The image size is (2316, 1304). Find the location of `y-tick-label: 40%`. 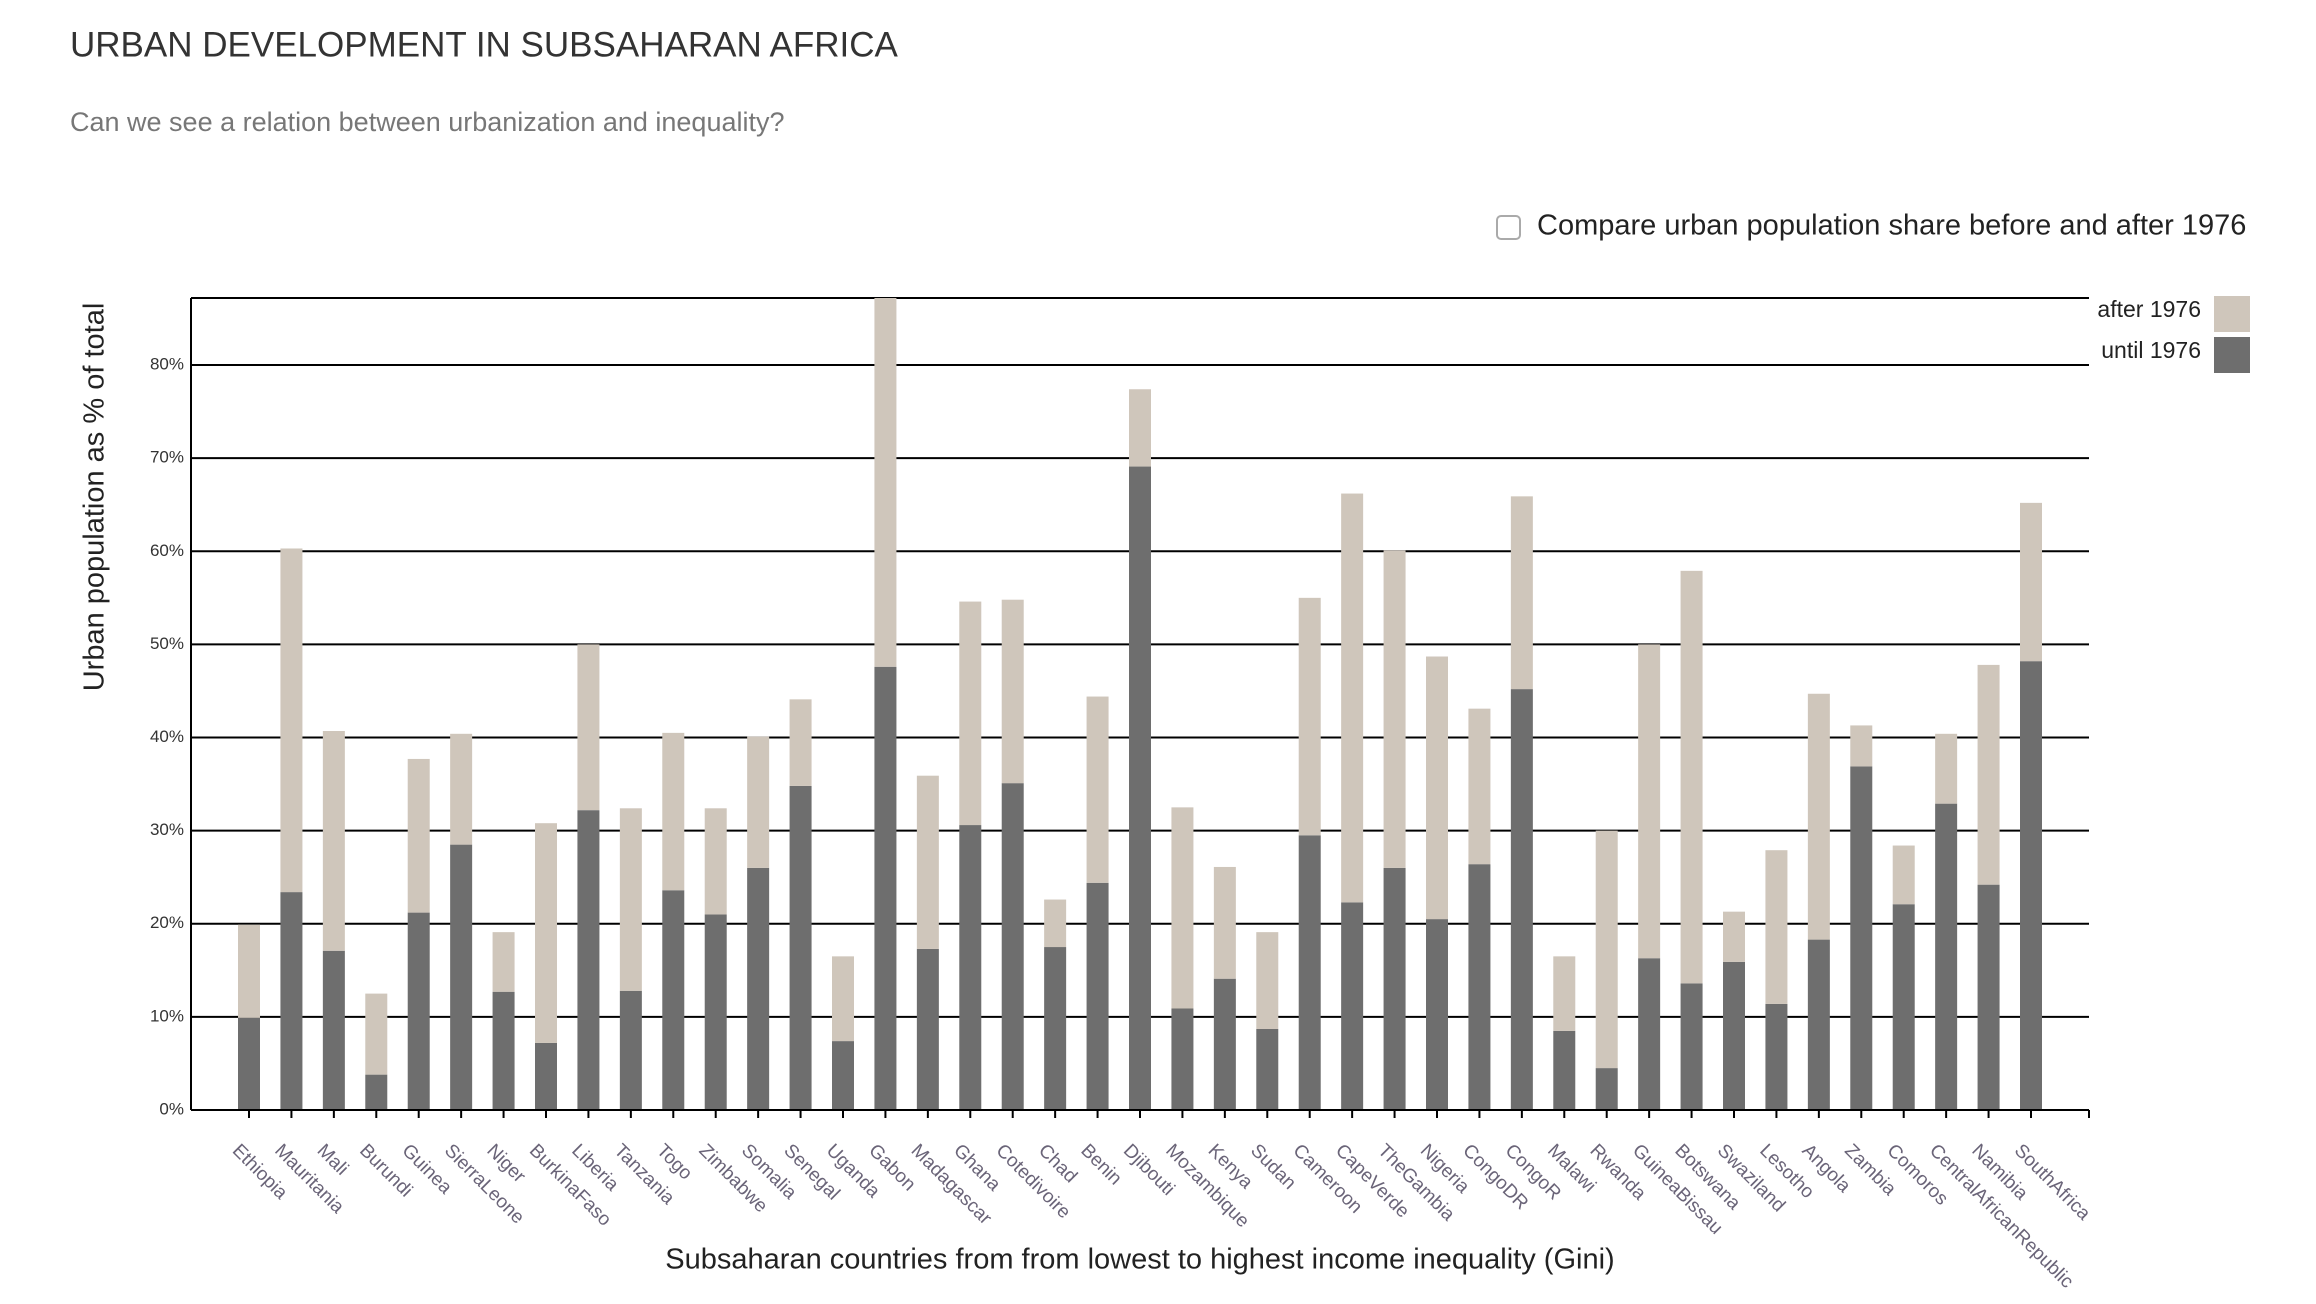

y-tick-label: 40% is located at coordinates (167, 736).